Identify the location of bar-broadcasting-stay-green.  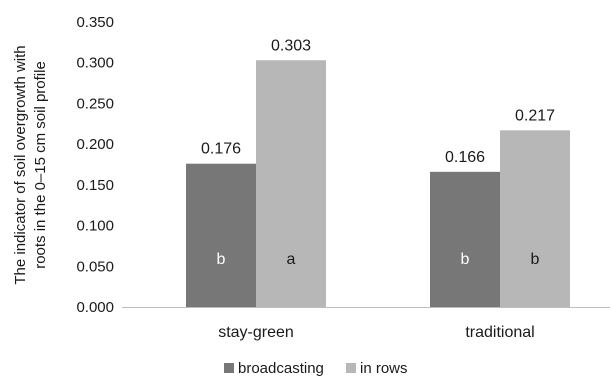
(221, 235).